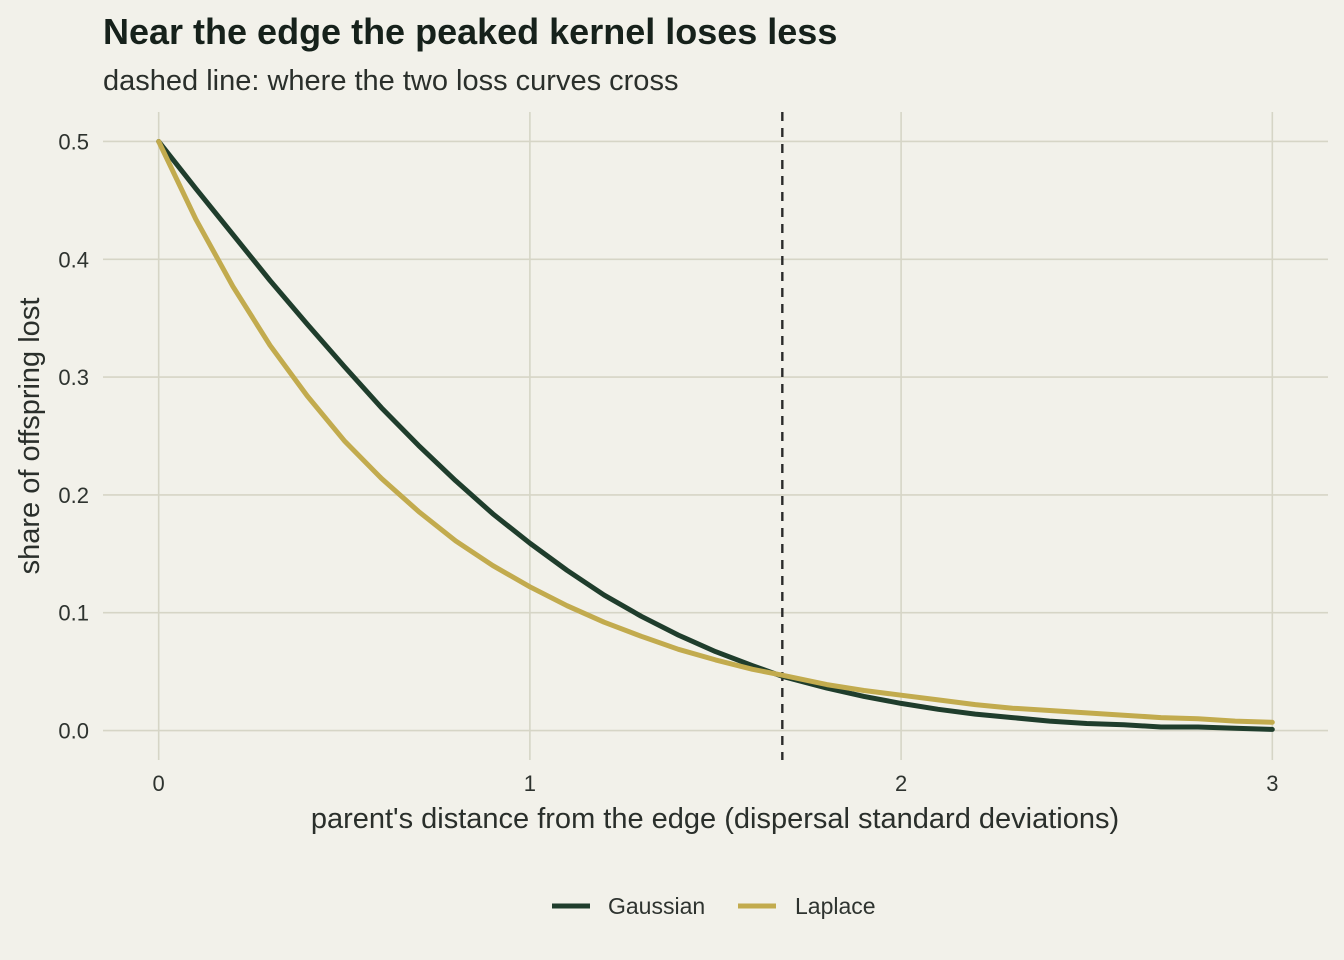 The image size is (1344, 960). What do you see at coordinates (159, 783) in the screenshot?
I see `x-tick-label: 0` at bounding box center [159, 783].